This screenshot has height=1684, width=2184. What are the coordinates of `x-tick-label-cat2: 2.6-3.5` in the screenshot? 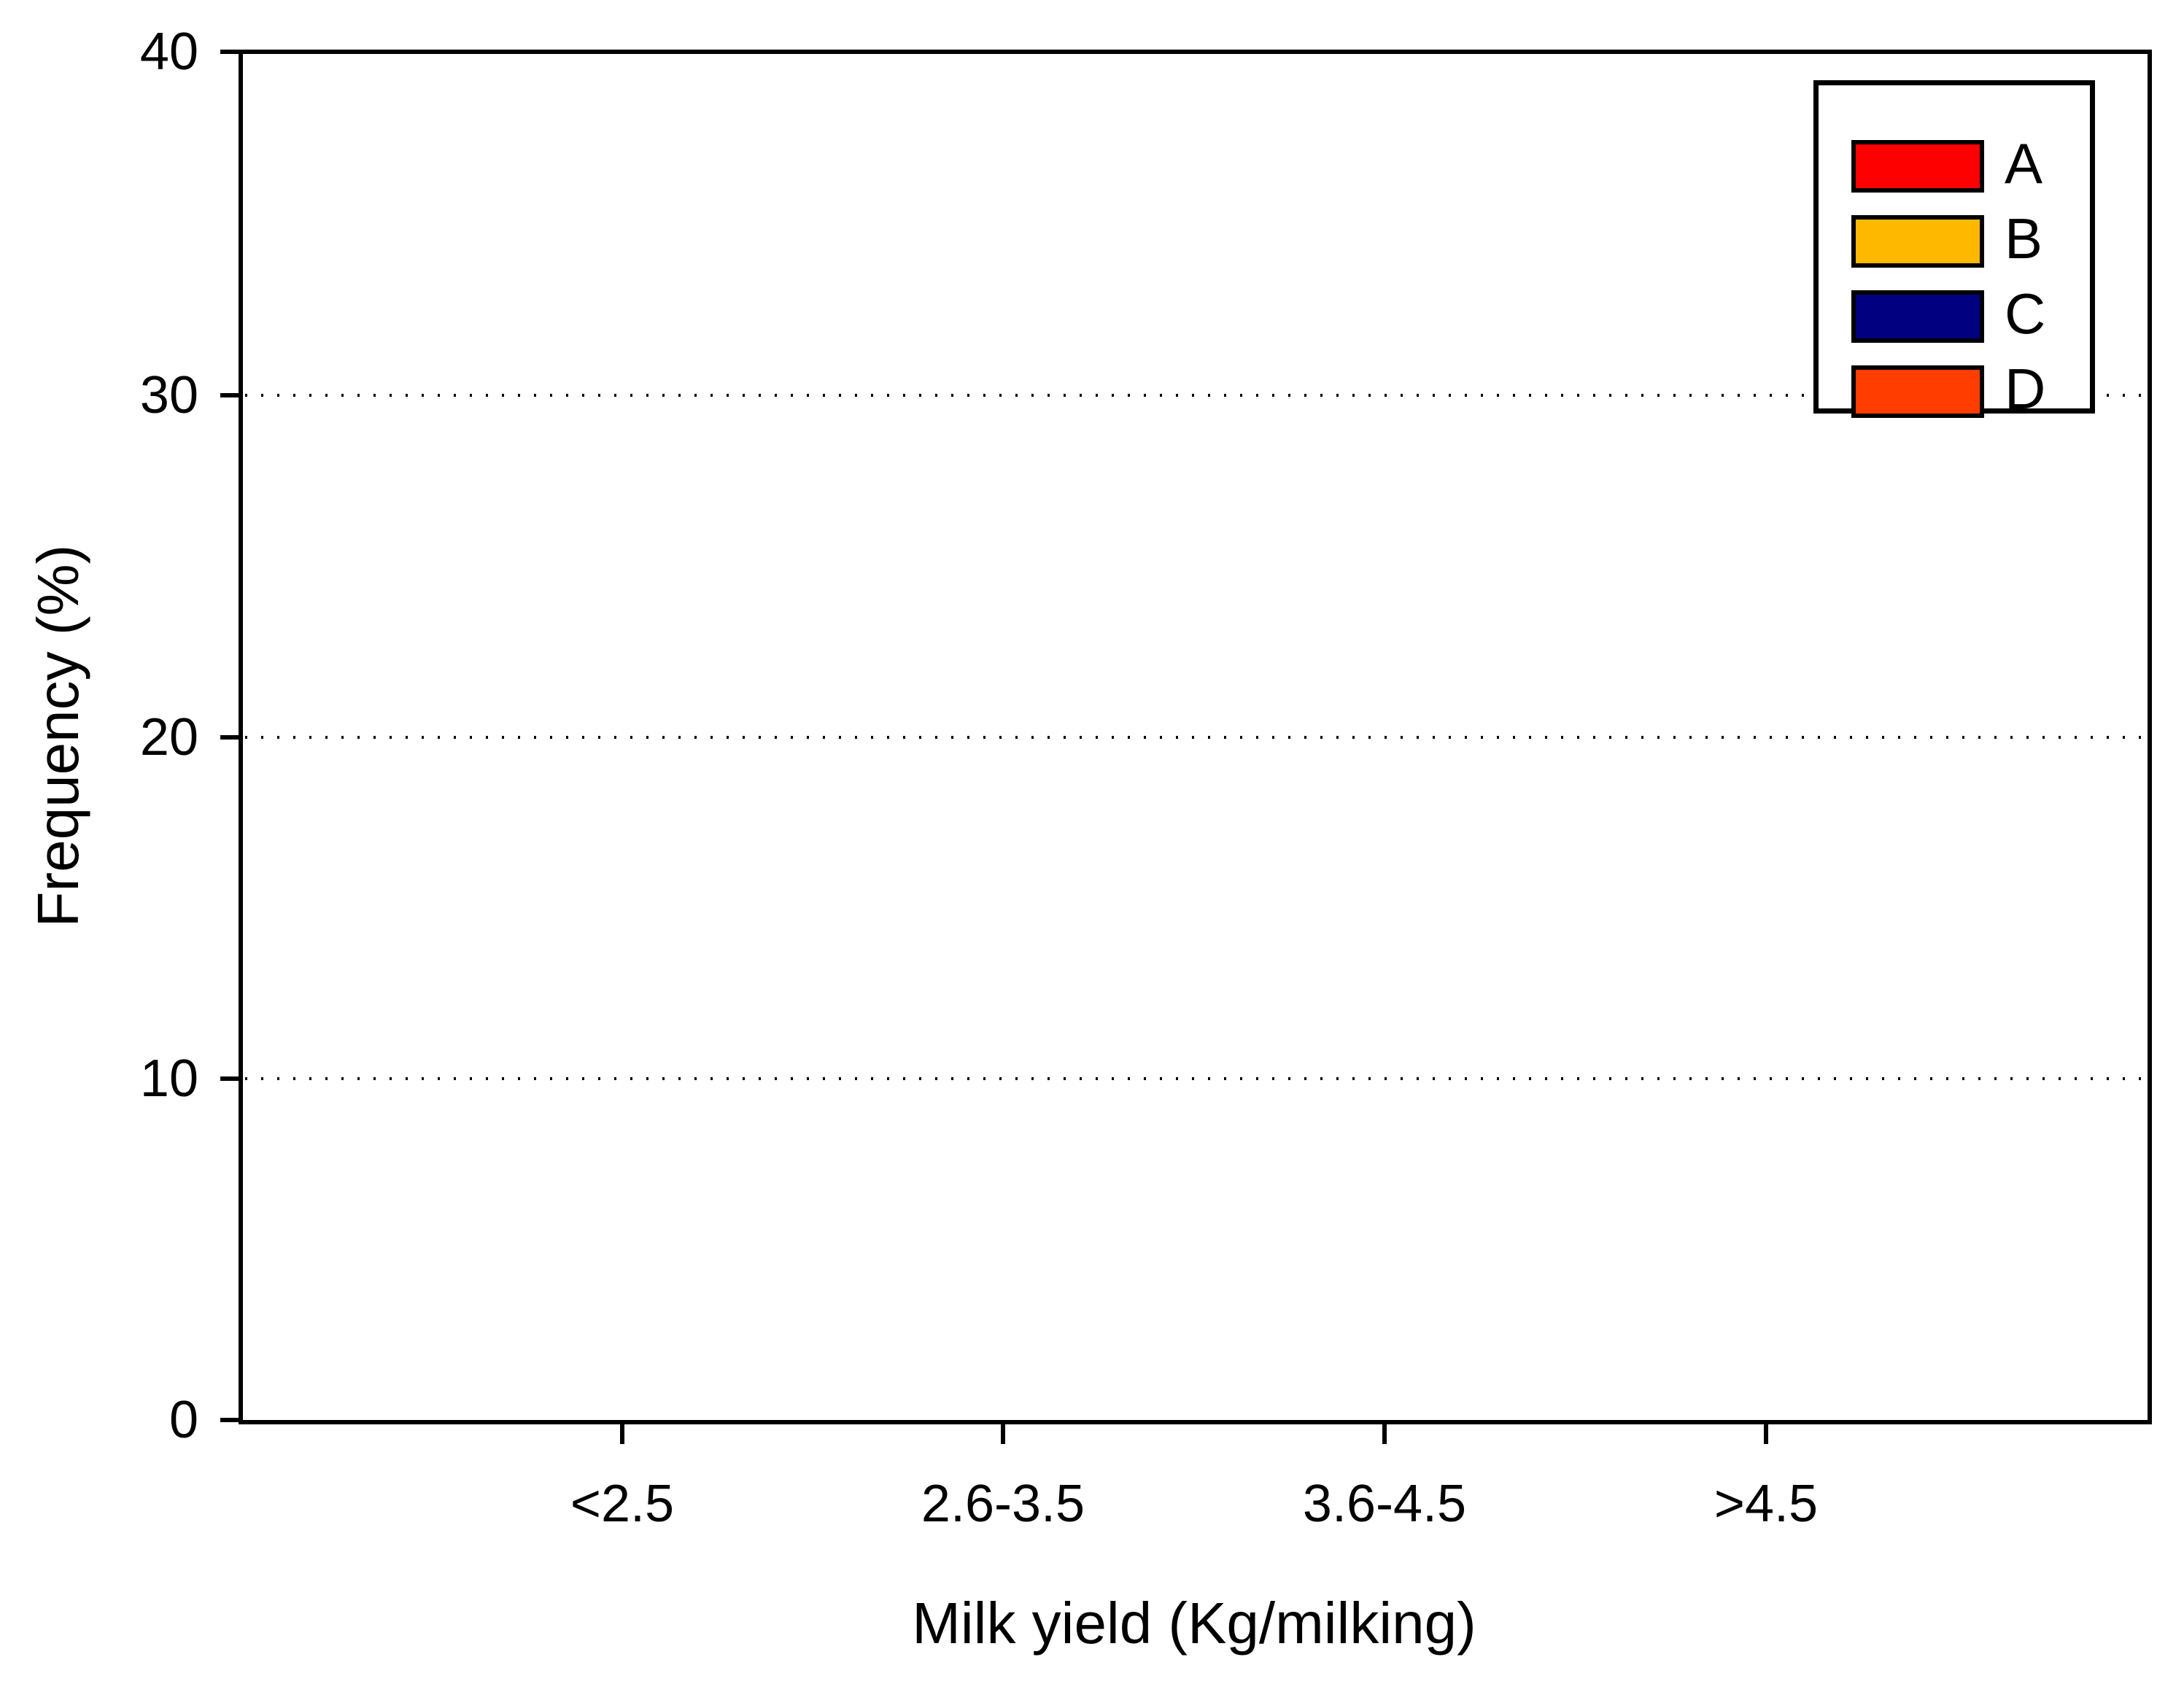 It's located at (1003, 1504).